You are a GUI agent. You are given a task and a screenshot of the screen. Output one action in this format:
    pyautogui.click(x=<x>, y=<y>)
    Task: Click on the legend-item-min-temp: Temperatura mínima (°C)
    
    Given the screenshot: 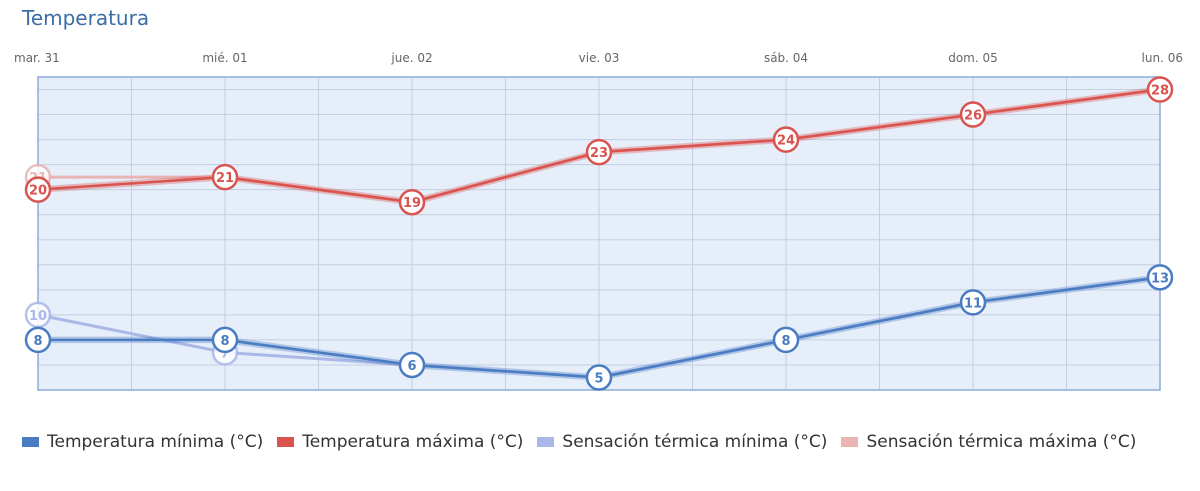 What is the action you would take?
    pyautogui.click(x=142, y=442)
    